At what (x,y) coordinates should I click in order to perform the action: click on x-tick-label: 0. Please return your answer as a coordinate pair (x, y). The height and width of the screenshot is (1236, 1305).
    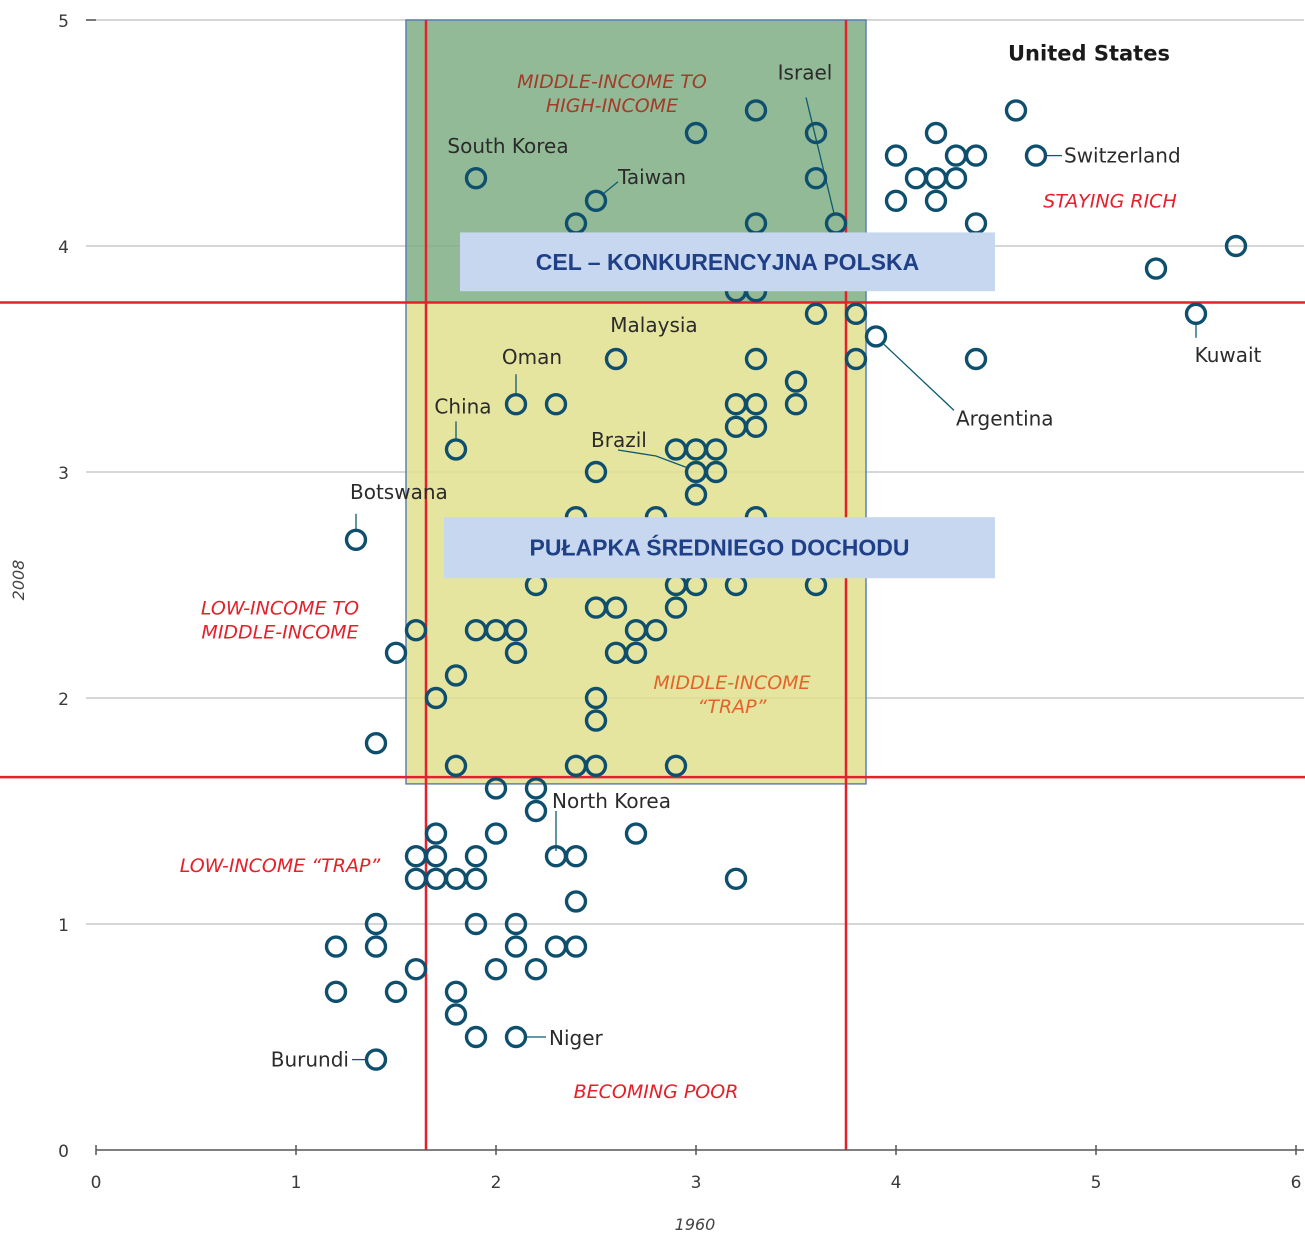
    Looking at the image, I should click on (96, 1183).